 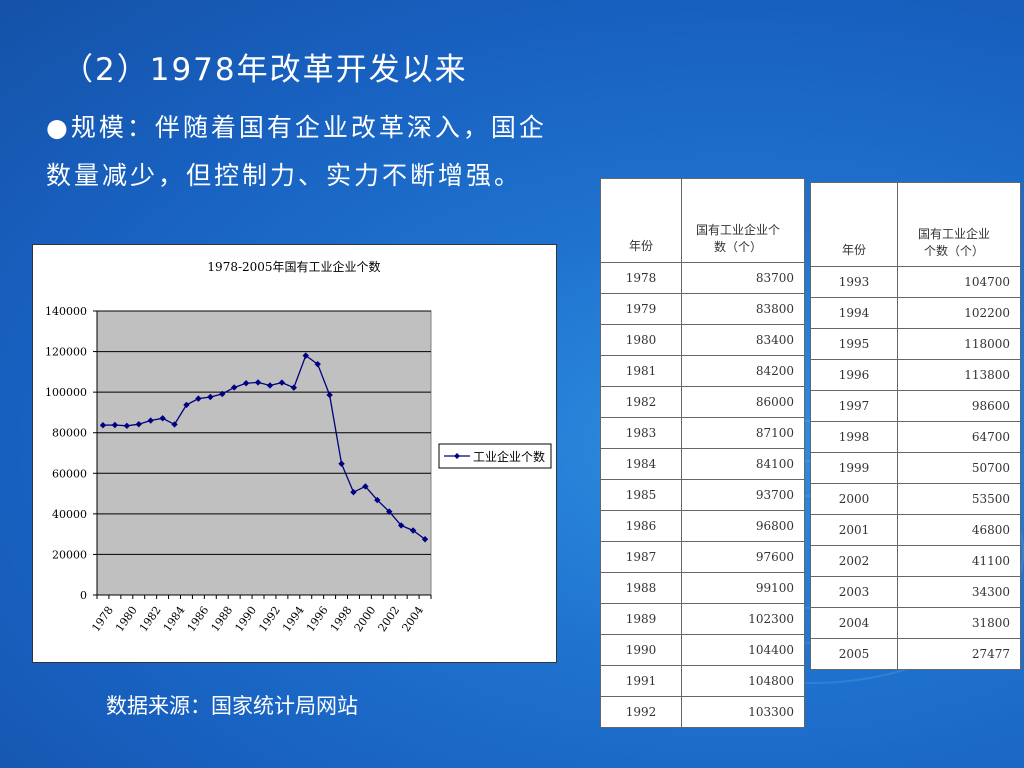 I want to click on x-tick-label: 1992, so click(x=269, y=619).